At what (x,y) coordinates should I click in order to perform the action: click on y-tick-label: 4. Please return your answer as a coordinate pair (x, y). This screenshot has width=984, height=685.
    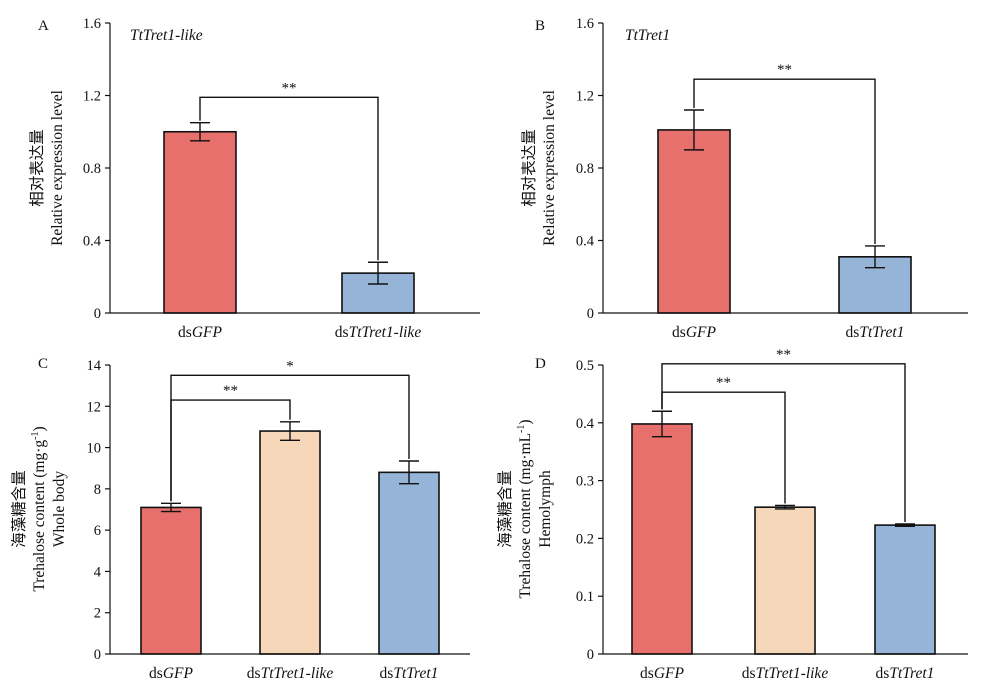
    Looking at the image, I should click on (98, 572).